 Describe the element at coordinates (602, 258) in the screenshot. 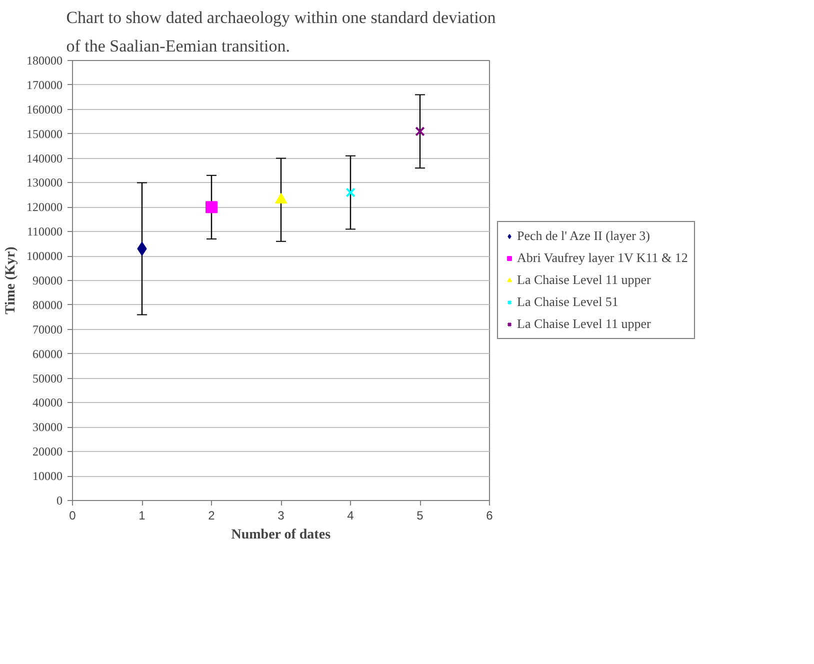

I see `legend-label: Abri Vaufrey layer 1V K11 & 12` at that location.